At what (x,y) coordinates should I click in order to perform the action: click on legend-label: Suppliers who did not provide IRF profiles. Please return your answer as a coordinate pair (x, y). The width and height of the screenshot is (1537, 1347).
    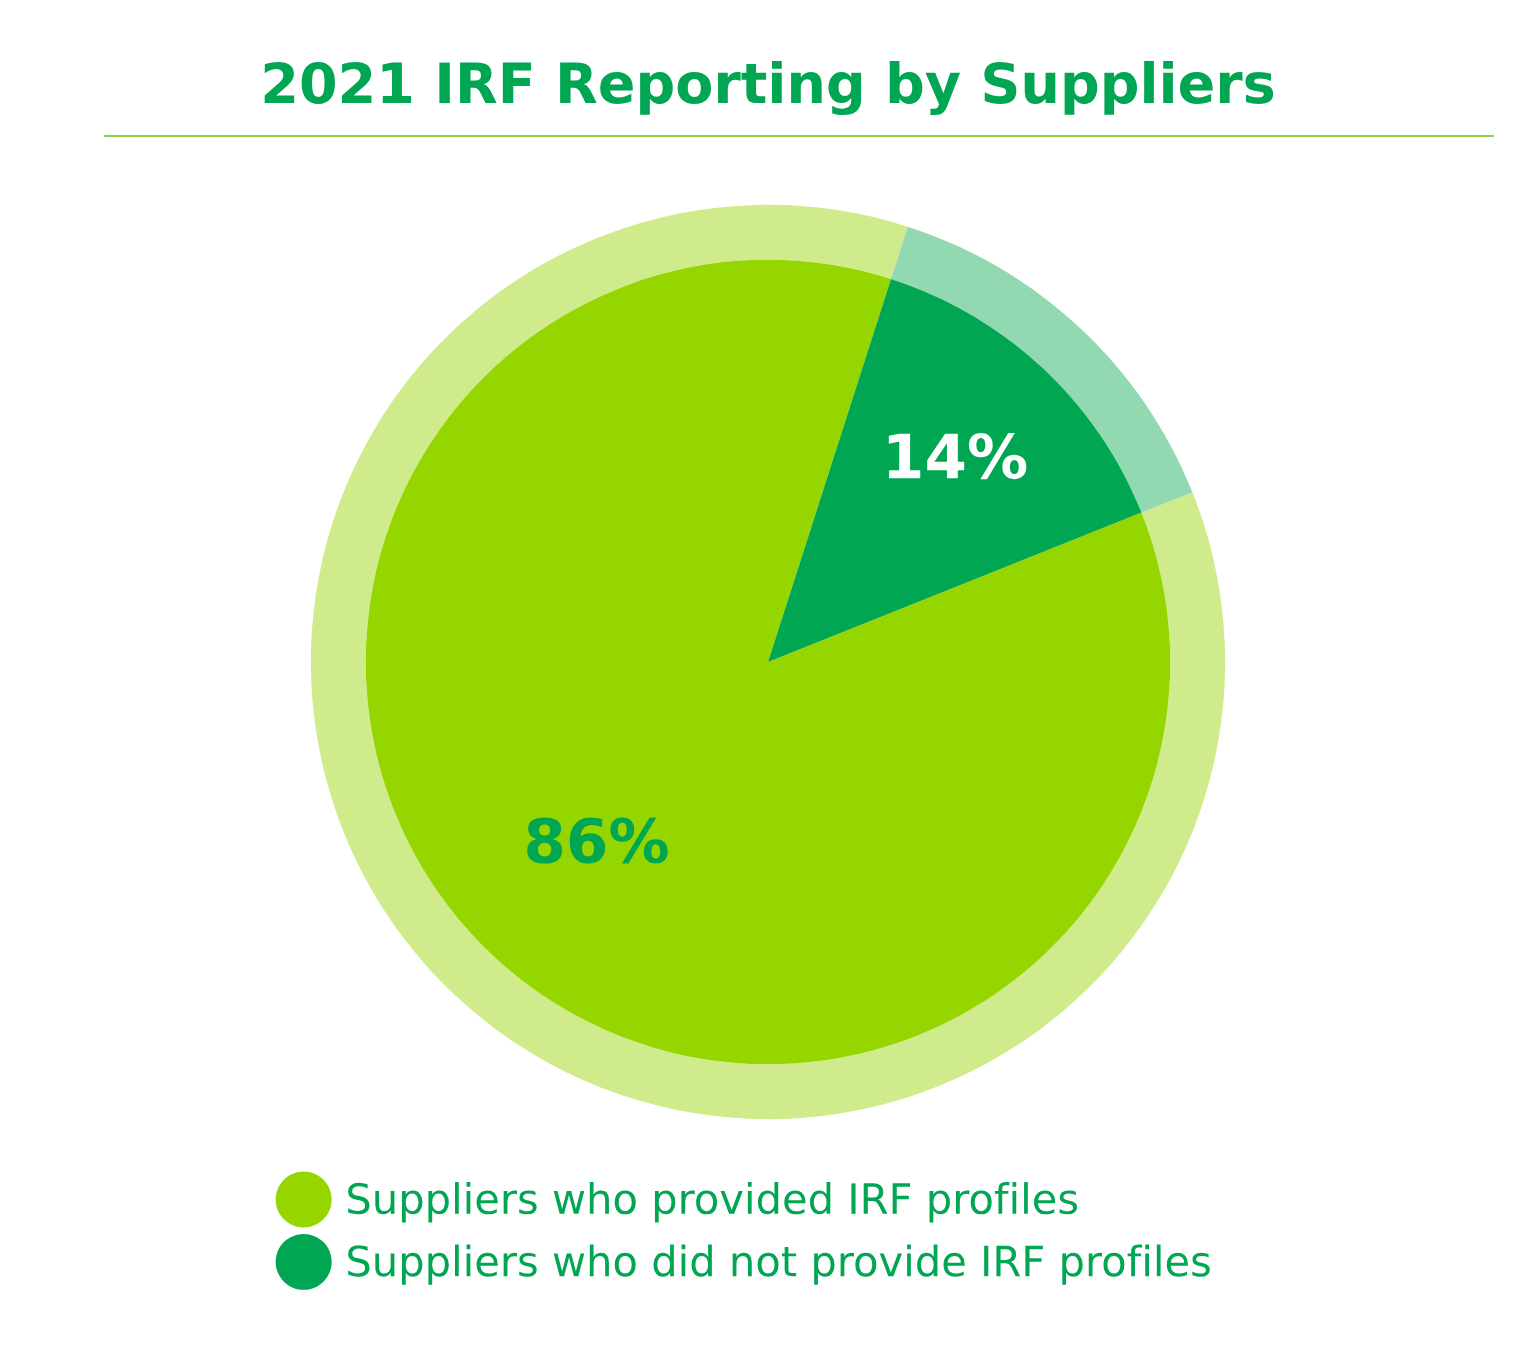
    Looking at the image, I should click on (779, 1264).